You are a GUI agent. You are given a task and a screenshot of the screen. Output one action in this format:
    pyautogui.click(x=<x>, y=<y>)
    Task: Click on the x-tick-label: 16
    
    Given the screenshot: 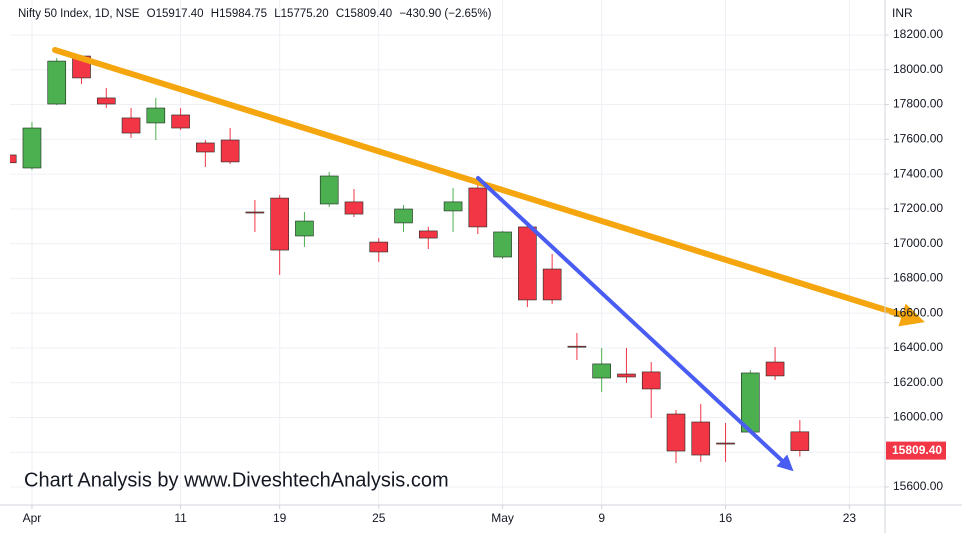 What is the action you would take?
    pyautogui.click(x=726, y=518)
    